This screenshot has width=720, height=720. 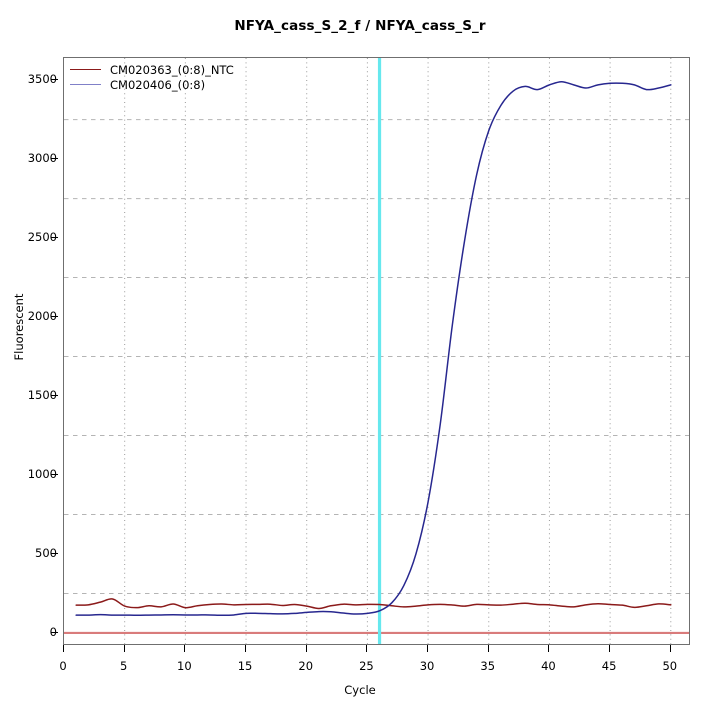 I want to click on x-axis: 0 5 10 15 20 25 30 35 40 45 50, so click(x=360, y=665).